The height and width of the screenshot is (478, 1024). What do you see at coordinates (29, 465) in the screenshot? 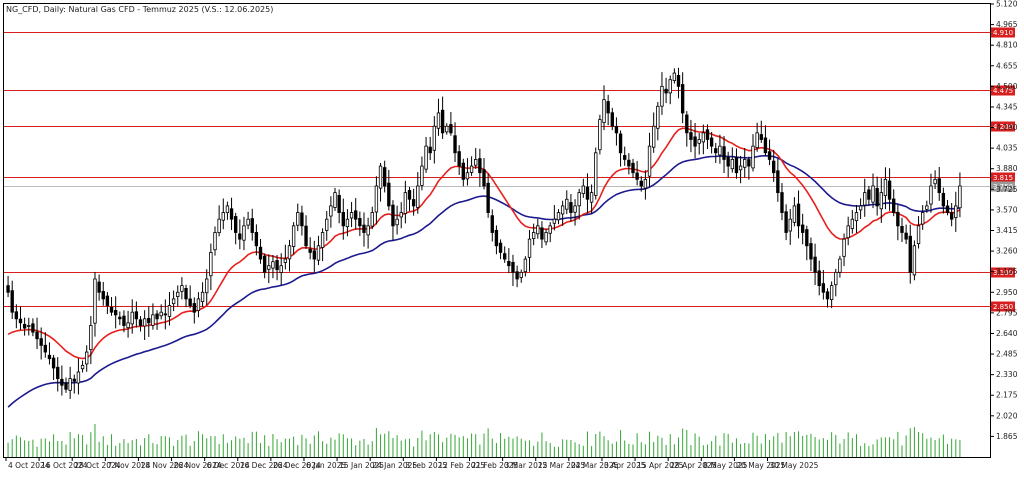
I see `time-tick-label: 4 Oct 2024` at bounding box center [29, 465].